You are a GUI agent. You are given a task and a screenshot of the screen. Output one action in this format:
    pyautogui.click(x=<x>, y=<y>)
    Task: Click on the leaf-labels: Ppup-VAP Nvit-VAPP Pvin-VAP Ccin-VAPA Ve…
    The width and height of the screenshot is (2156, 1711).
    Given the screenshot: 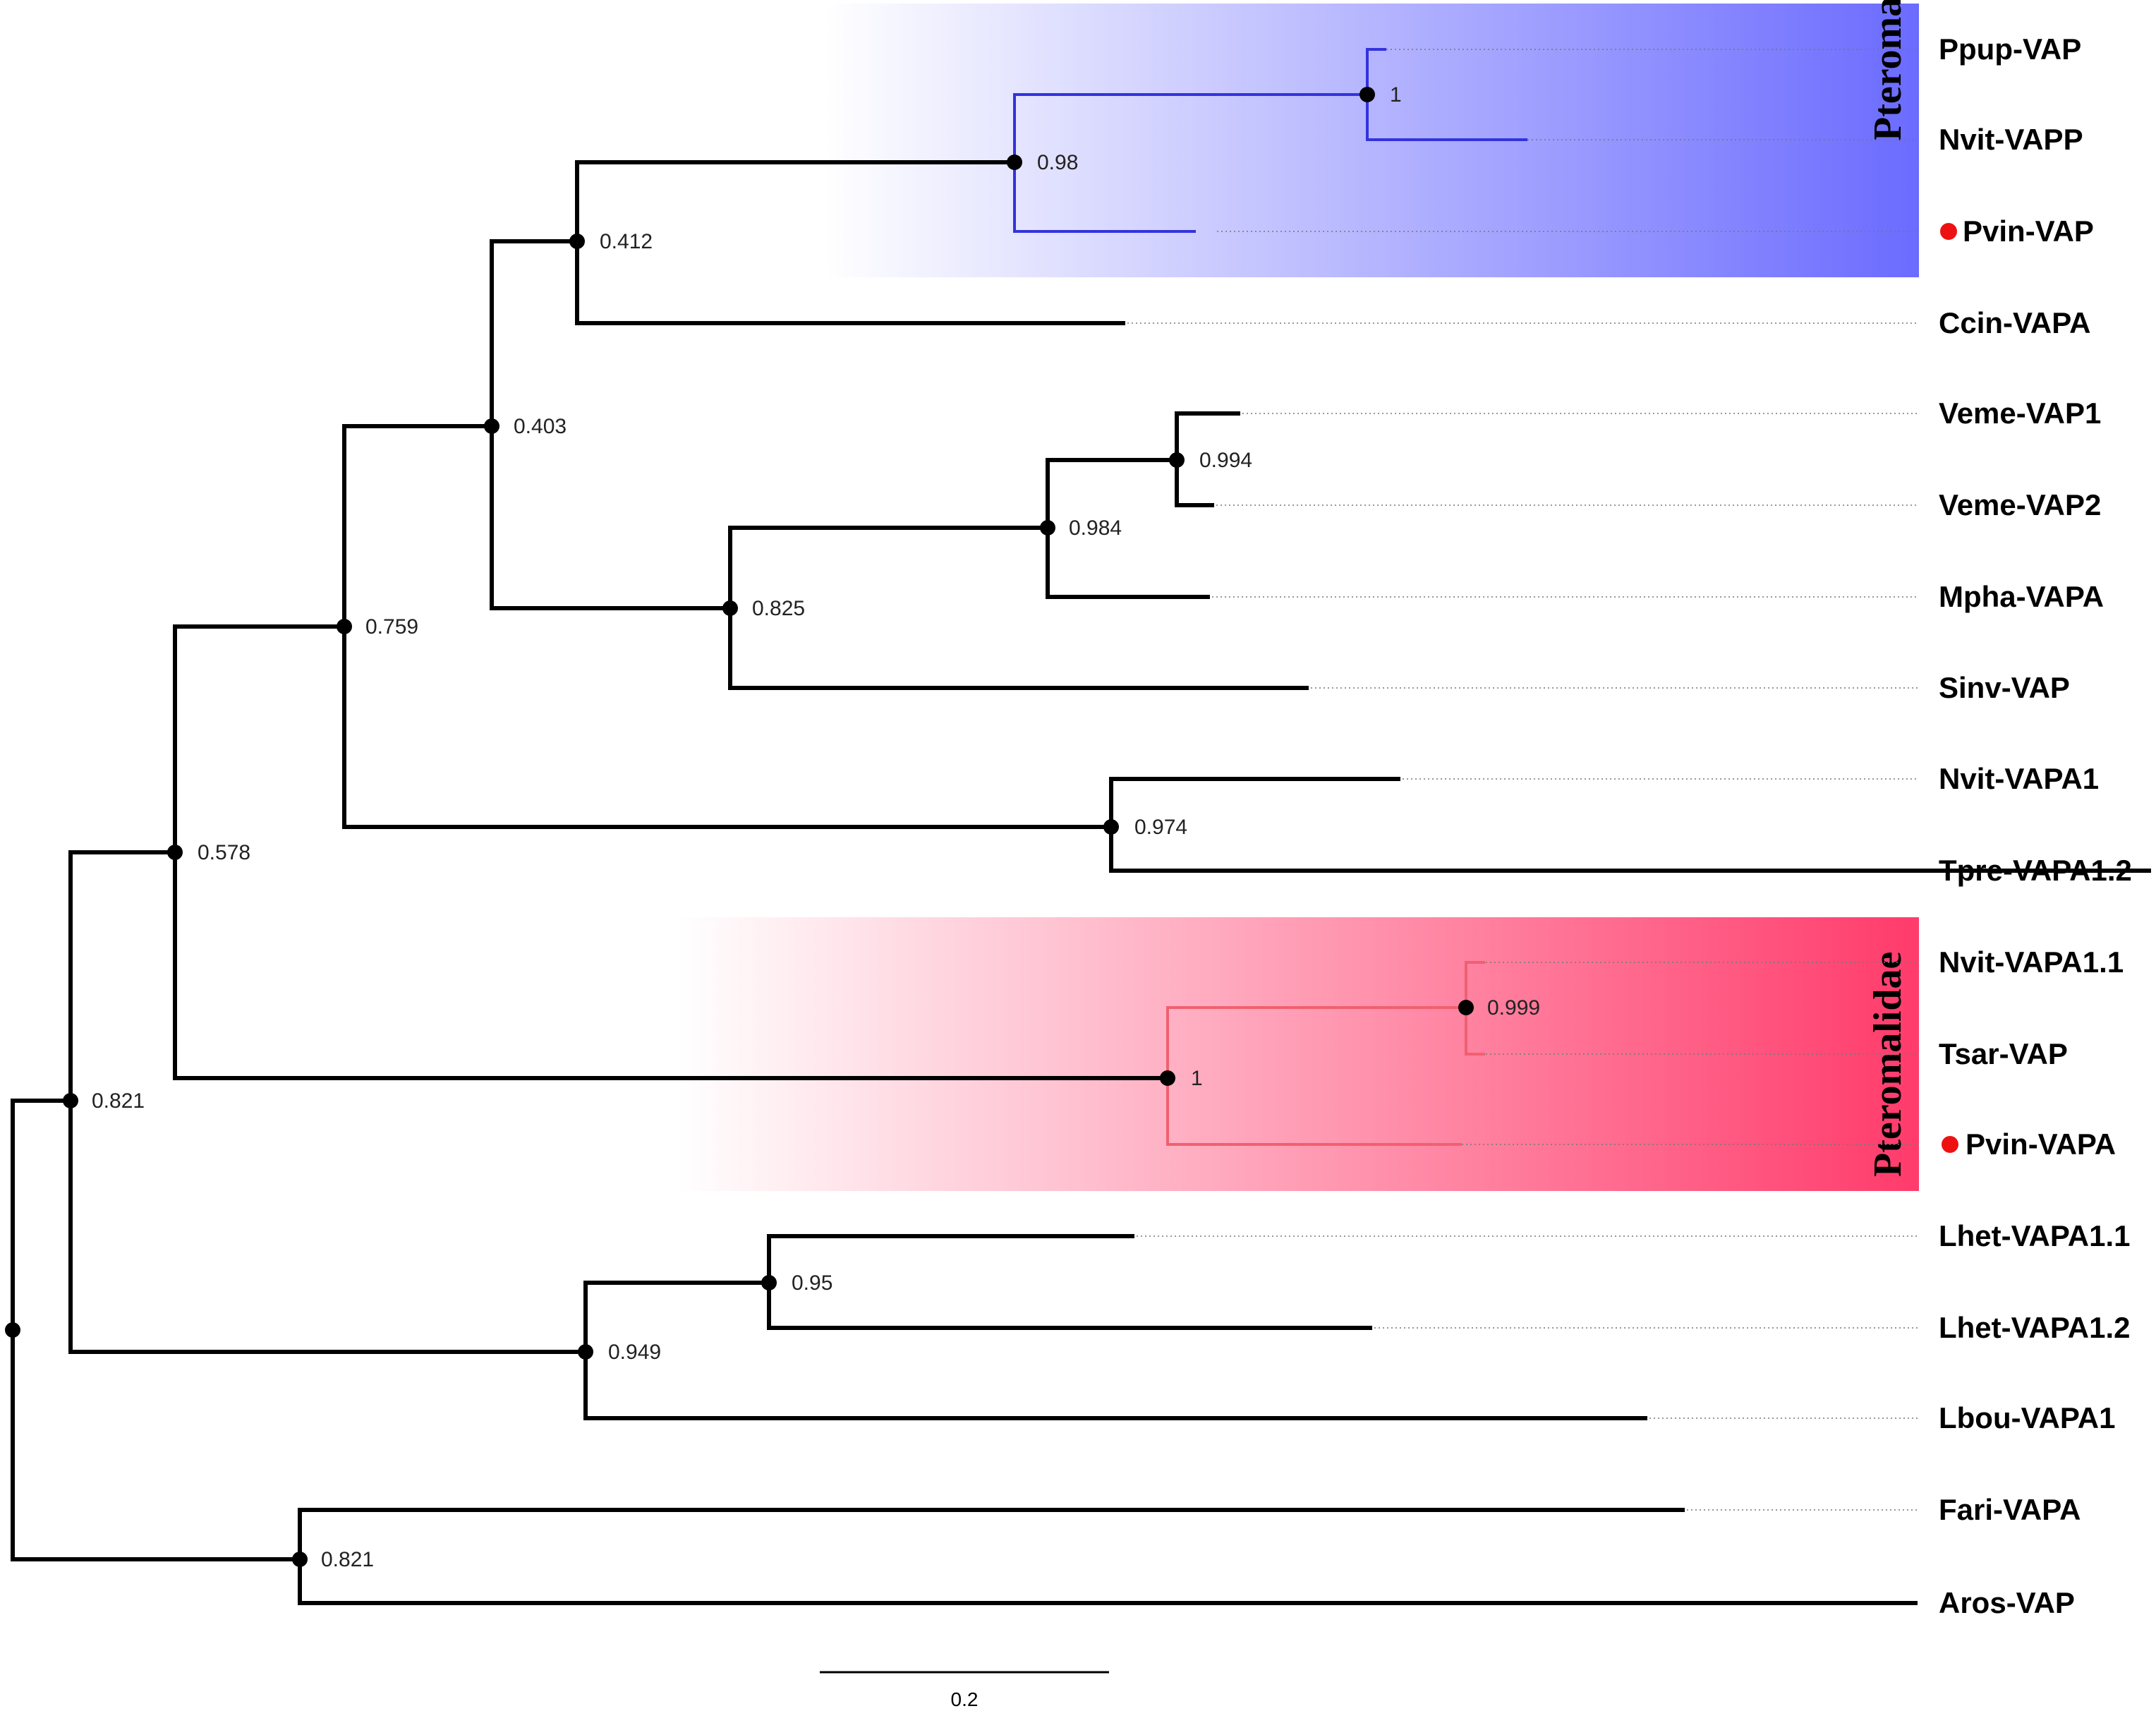 What is the action you would take?
    pyautogui.click(x=2036, y=826)
    